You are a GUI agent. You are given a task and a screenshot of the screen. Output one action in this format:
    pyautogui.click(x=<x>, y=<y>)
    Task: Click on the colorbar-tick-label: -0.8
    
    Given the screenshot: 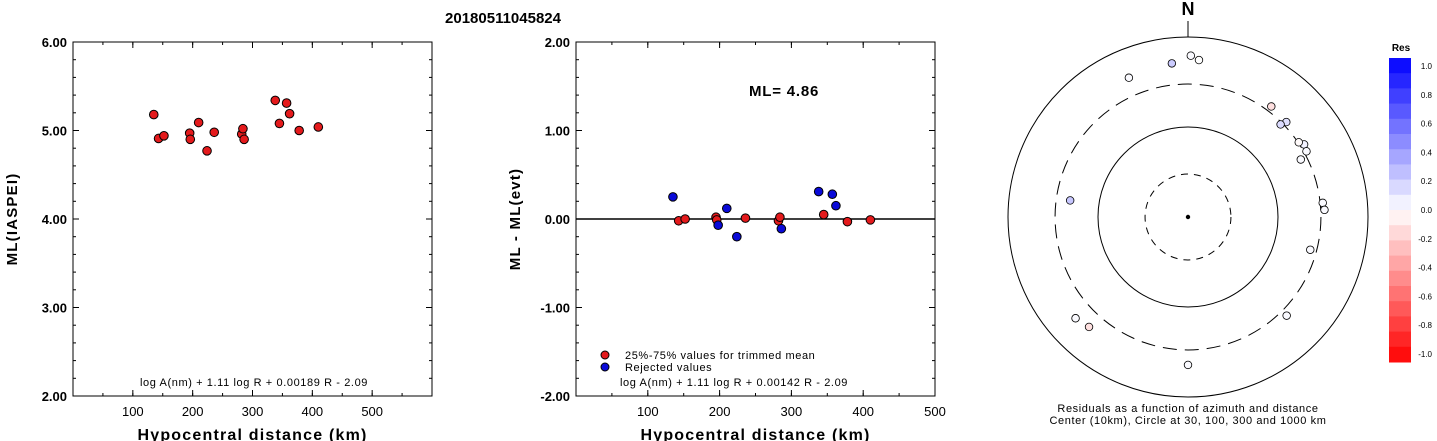 What is the action you would take?
    pyautogui.click(x=1425, y=325)
    